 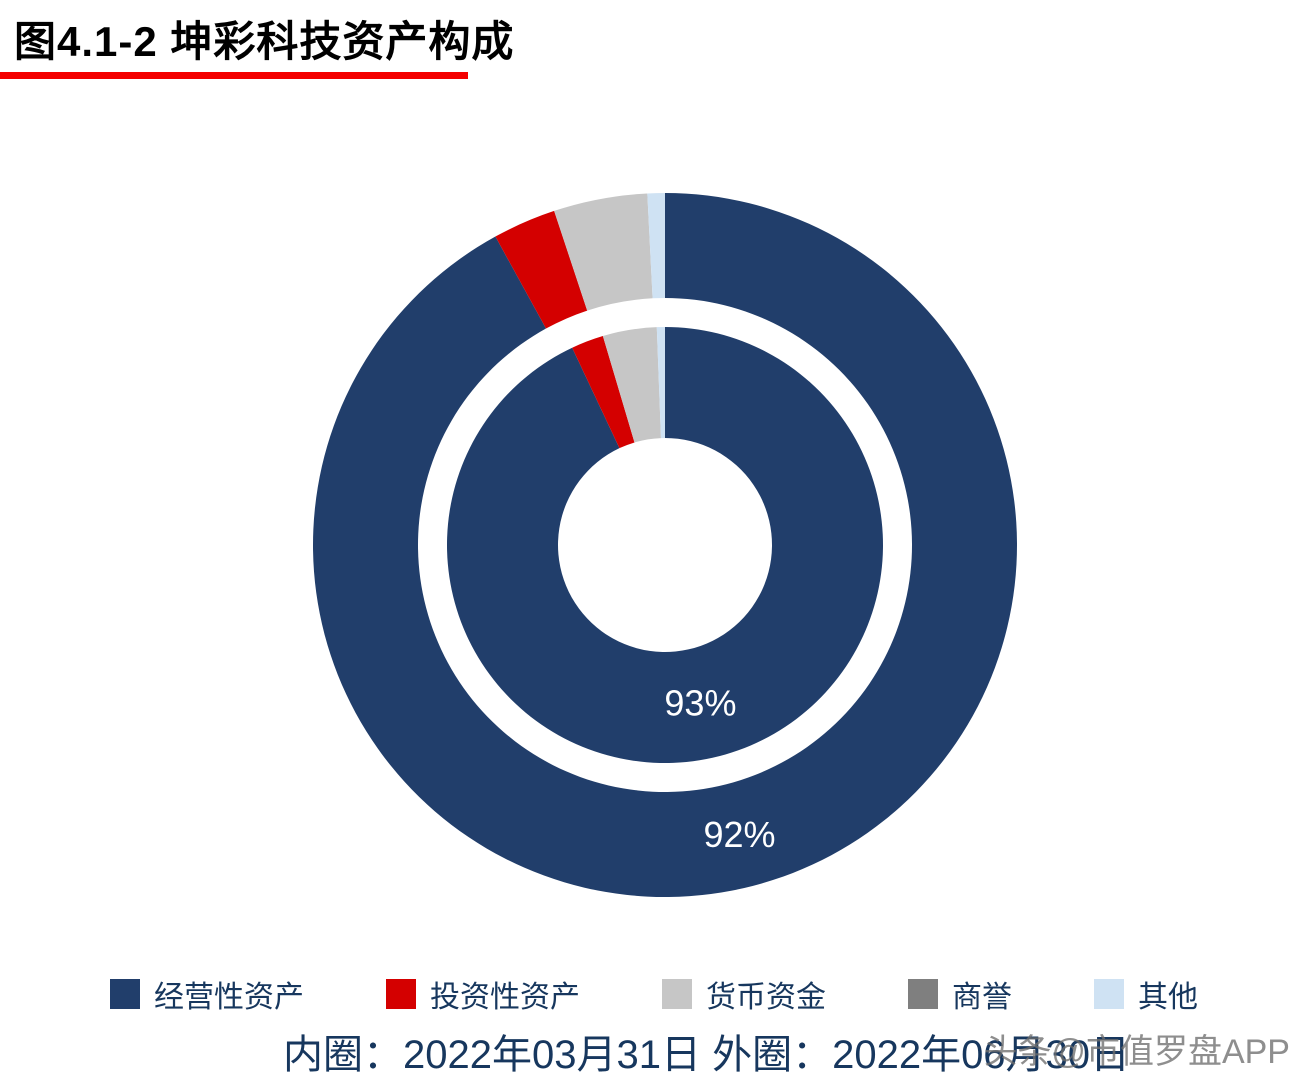 What do you see at coordinates (125, 994) in the screenshot?
I see `legend-swatch-operating-assets` at bounding box center [125, 994].